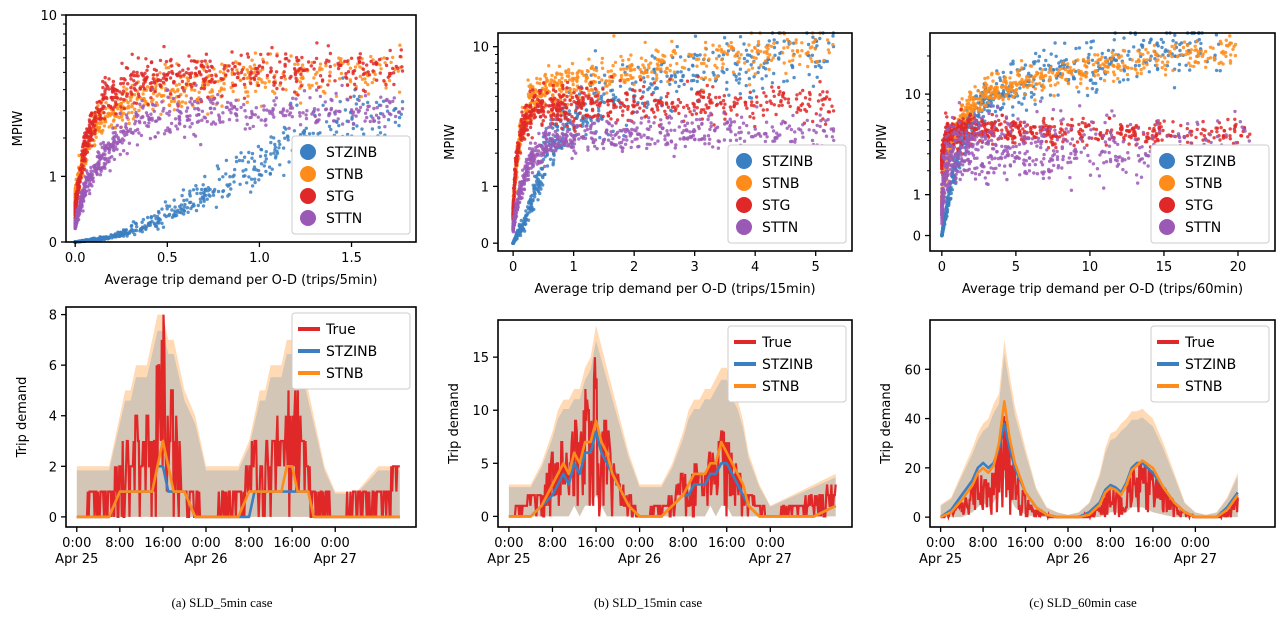  Describe the element at coordinates (340, 197) in the screenshot. I see `legend-label-stg: STG` at that location.